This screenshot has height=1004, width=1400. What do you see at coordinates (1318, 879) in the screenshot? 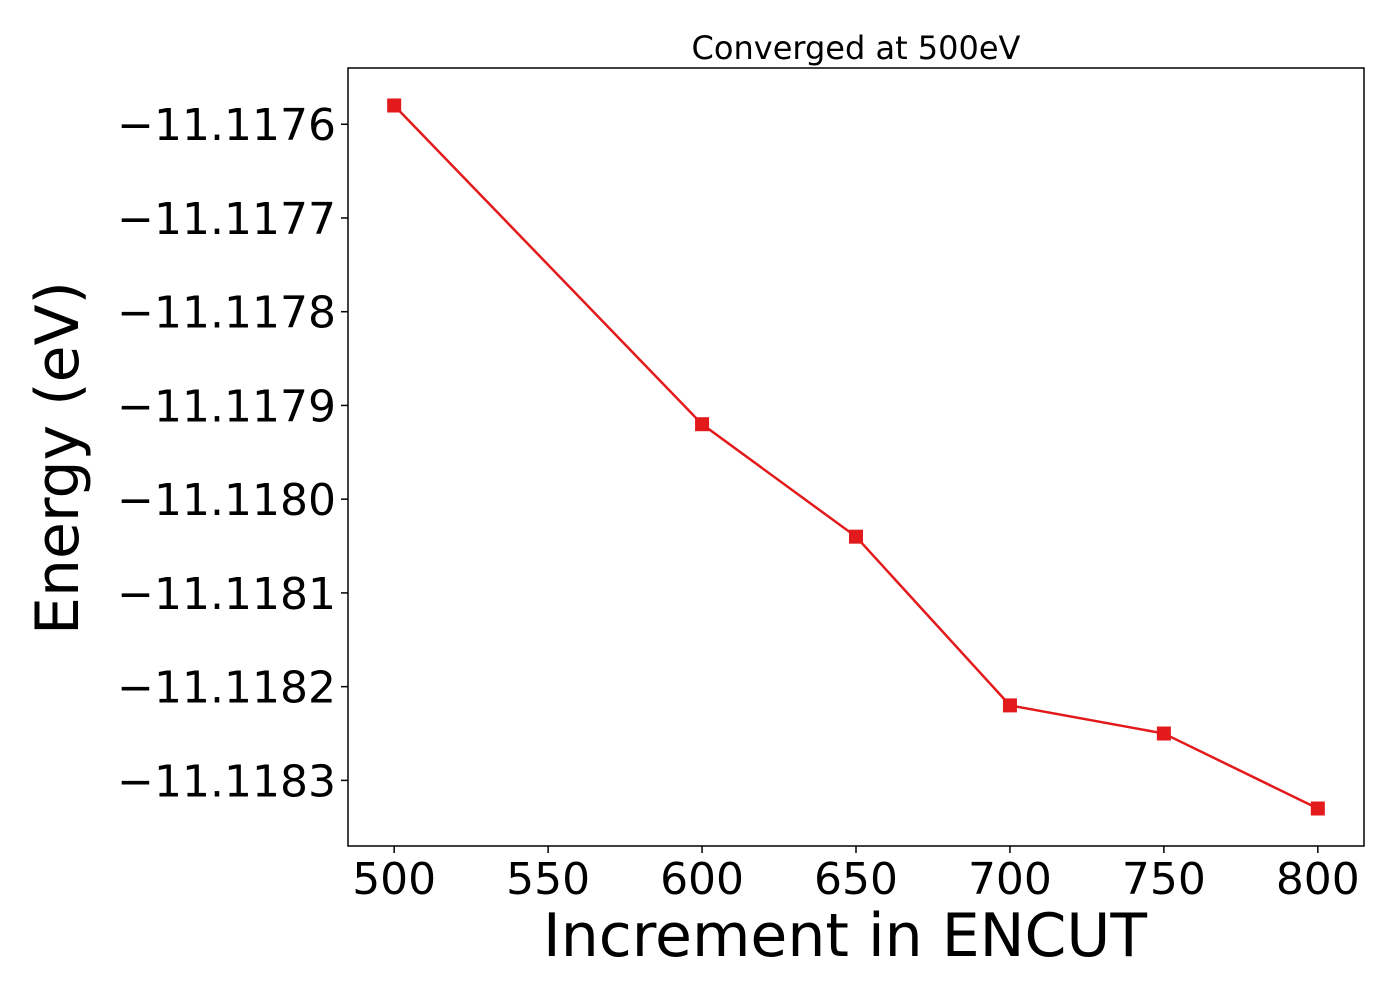
I see `x-tick-label: 800` at bounding box center [1318, 879].